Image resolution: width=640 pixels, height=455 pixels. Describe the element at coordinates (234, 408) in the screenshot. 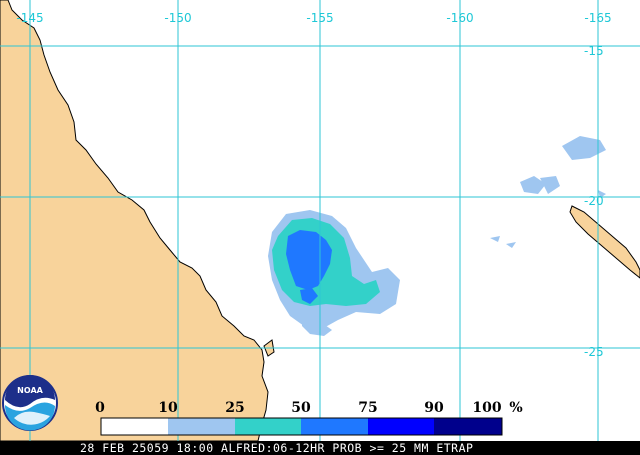

I see `legend-tick-25: 25` at that location.